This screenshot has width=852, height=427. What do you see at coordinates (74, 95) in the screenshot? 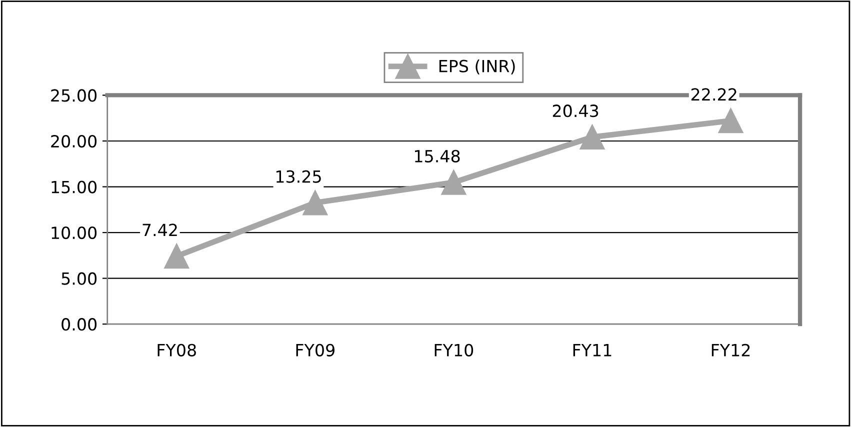
I see `y-tick-label: 25.00` at bounding box center [74, 95].